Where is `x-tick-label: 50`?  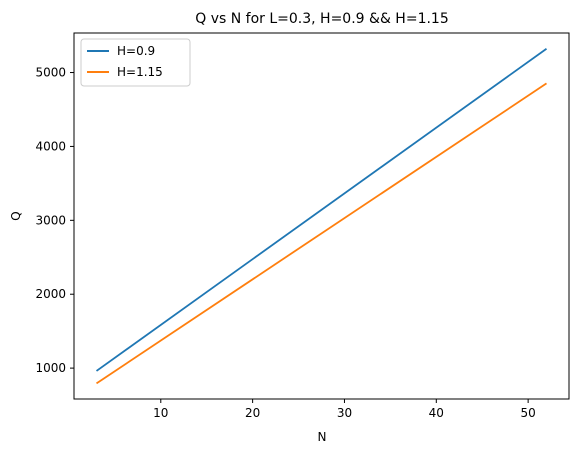 x-tick-label: 50 is located at coordinates (527, 413).